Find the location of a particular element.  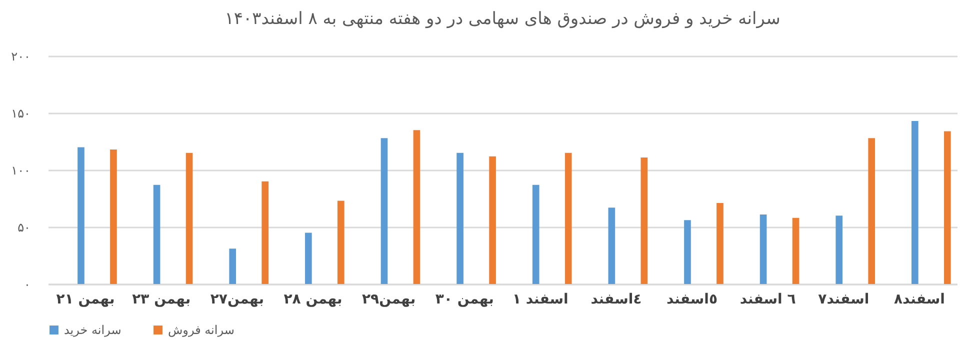

y-tick-label: ۰ is located at coordinates (27, 285).